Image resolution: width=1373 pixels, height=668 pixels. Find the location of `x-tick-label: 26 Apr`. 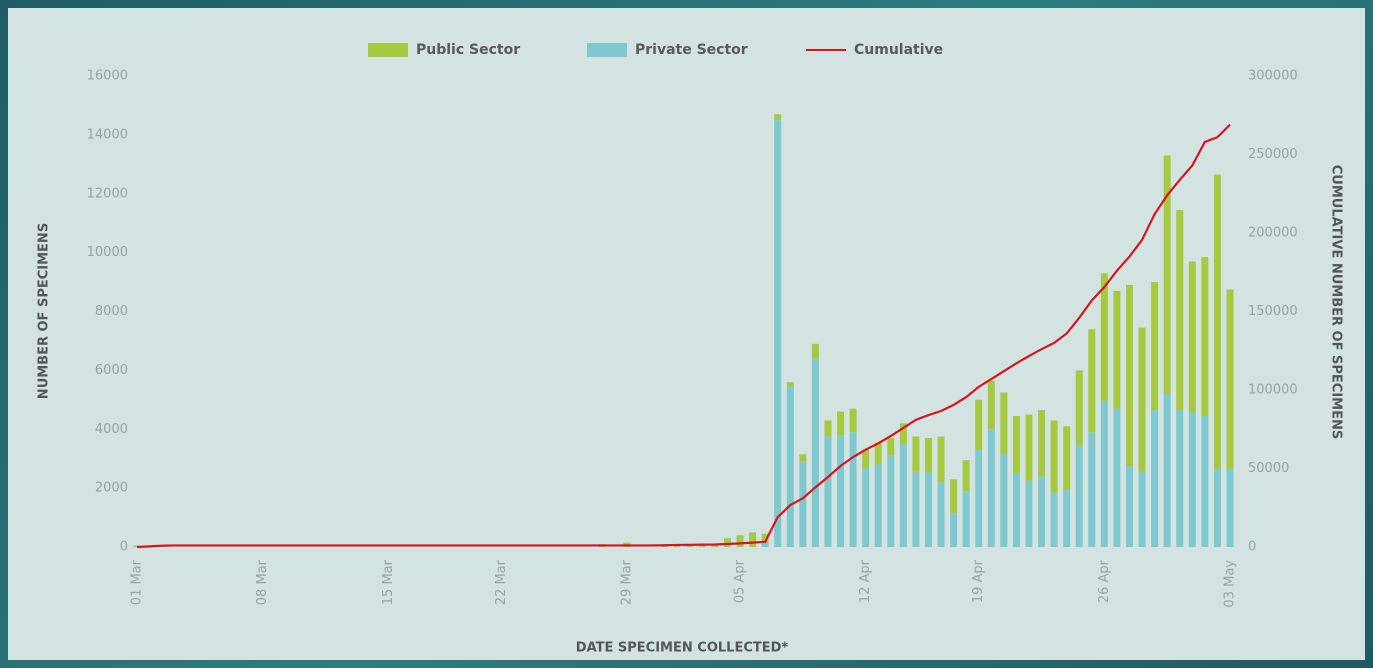

x-tick-label: 26 Apr is located at coordinates (1104, 581).